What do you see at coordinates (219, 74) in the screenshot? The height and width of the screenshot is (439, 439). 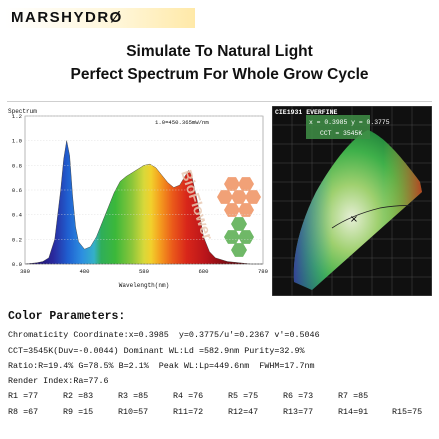 I see `headline-line-2: Perfect Spectrum For Whole Grow Cycle` at bounding box center [219, 74].